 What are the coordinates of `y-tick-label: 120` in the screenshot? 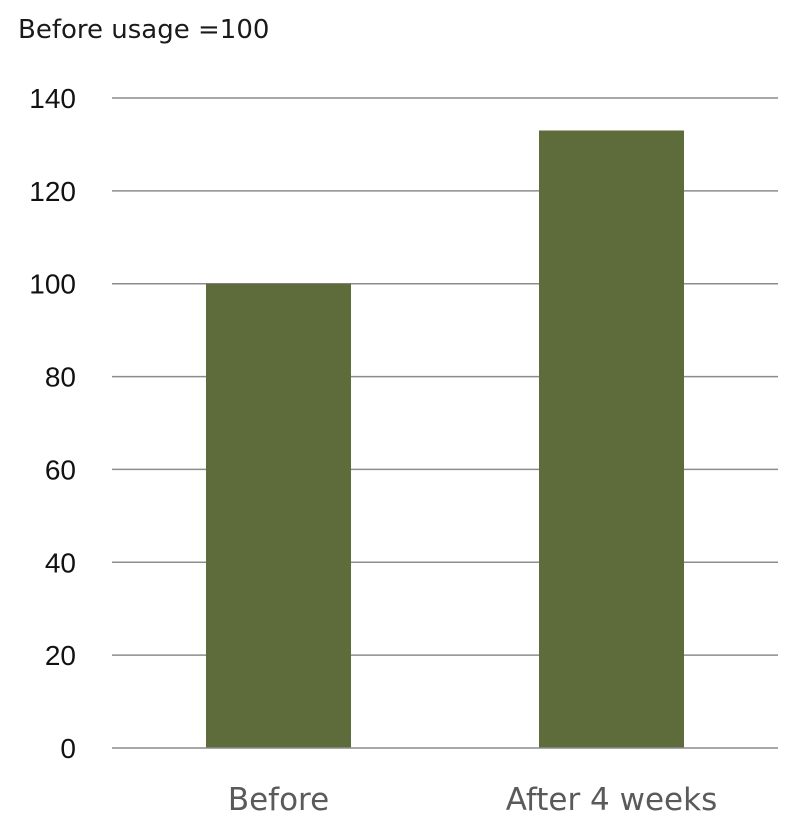 It's located at (52, 191).